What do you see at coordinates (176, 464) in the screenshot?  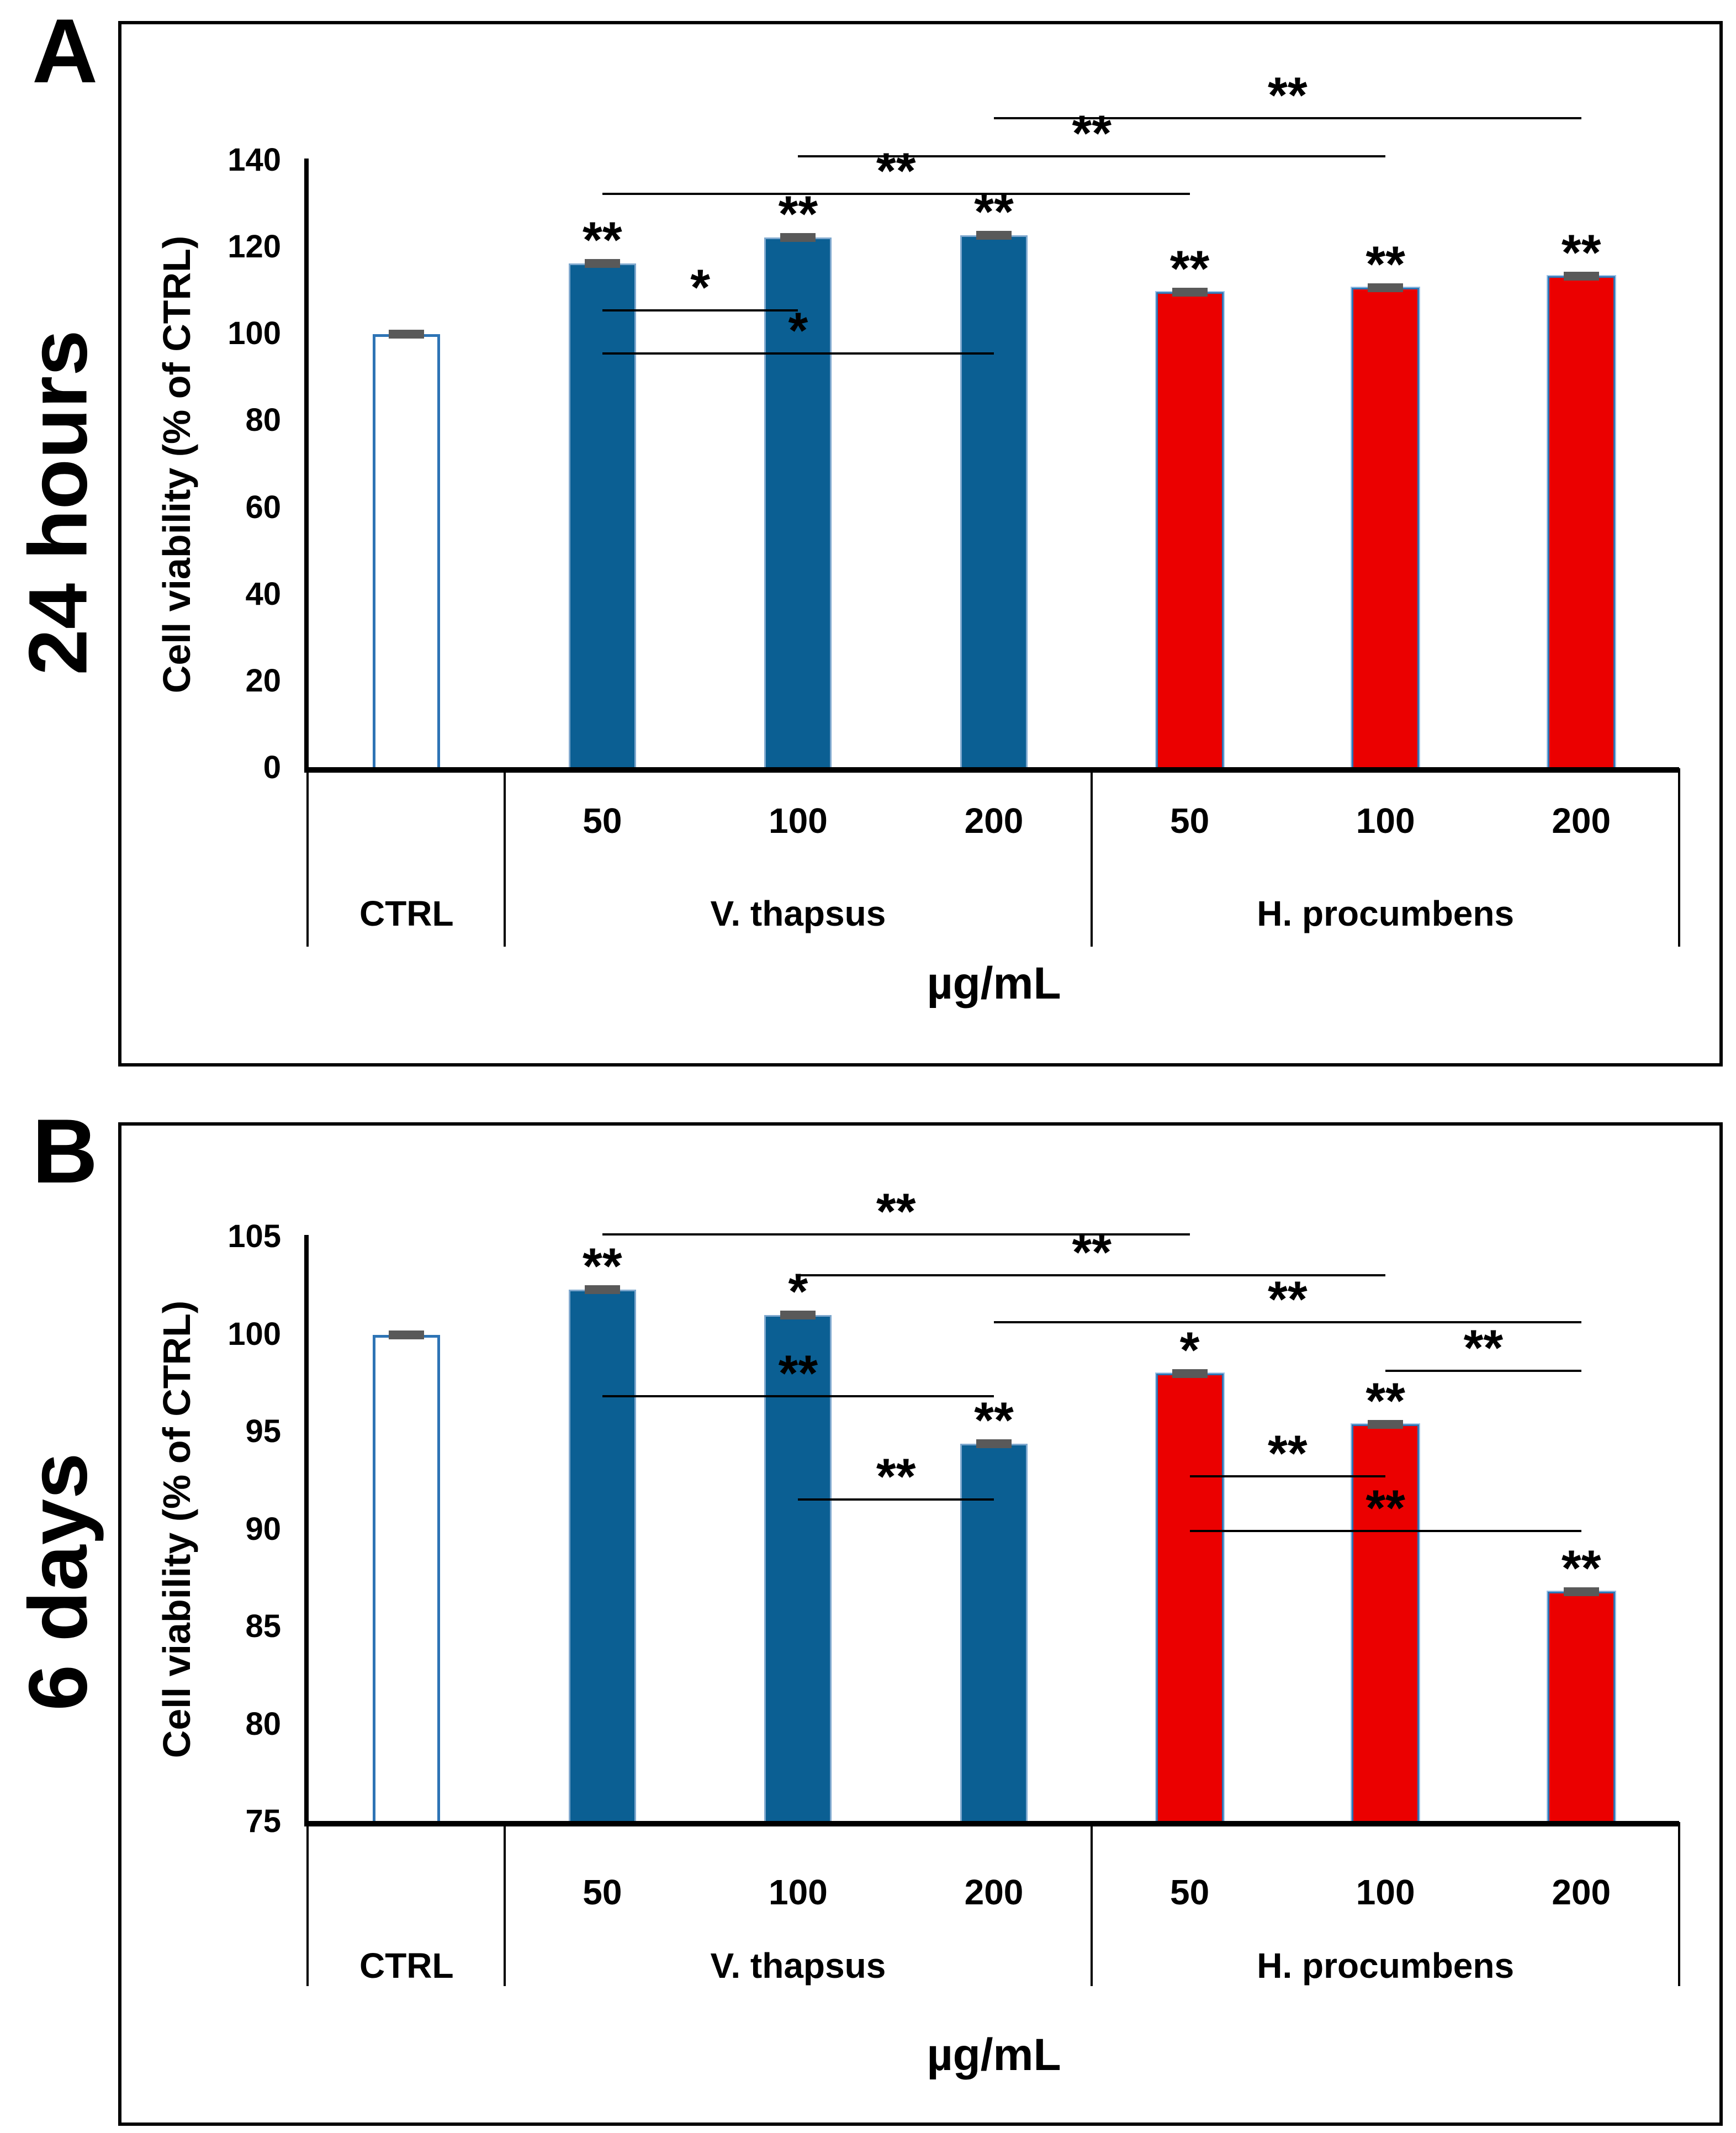 I see `panel-a-y-axis-title: Cell viability (% of CTRL)` at bounding box center [176, 464].